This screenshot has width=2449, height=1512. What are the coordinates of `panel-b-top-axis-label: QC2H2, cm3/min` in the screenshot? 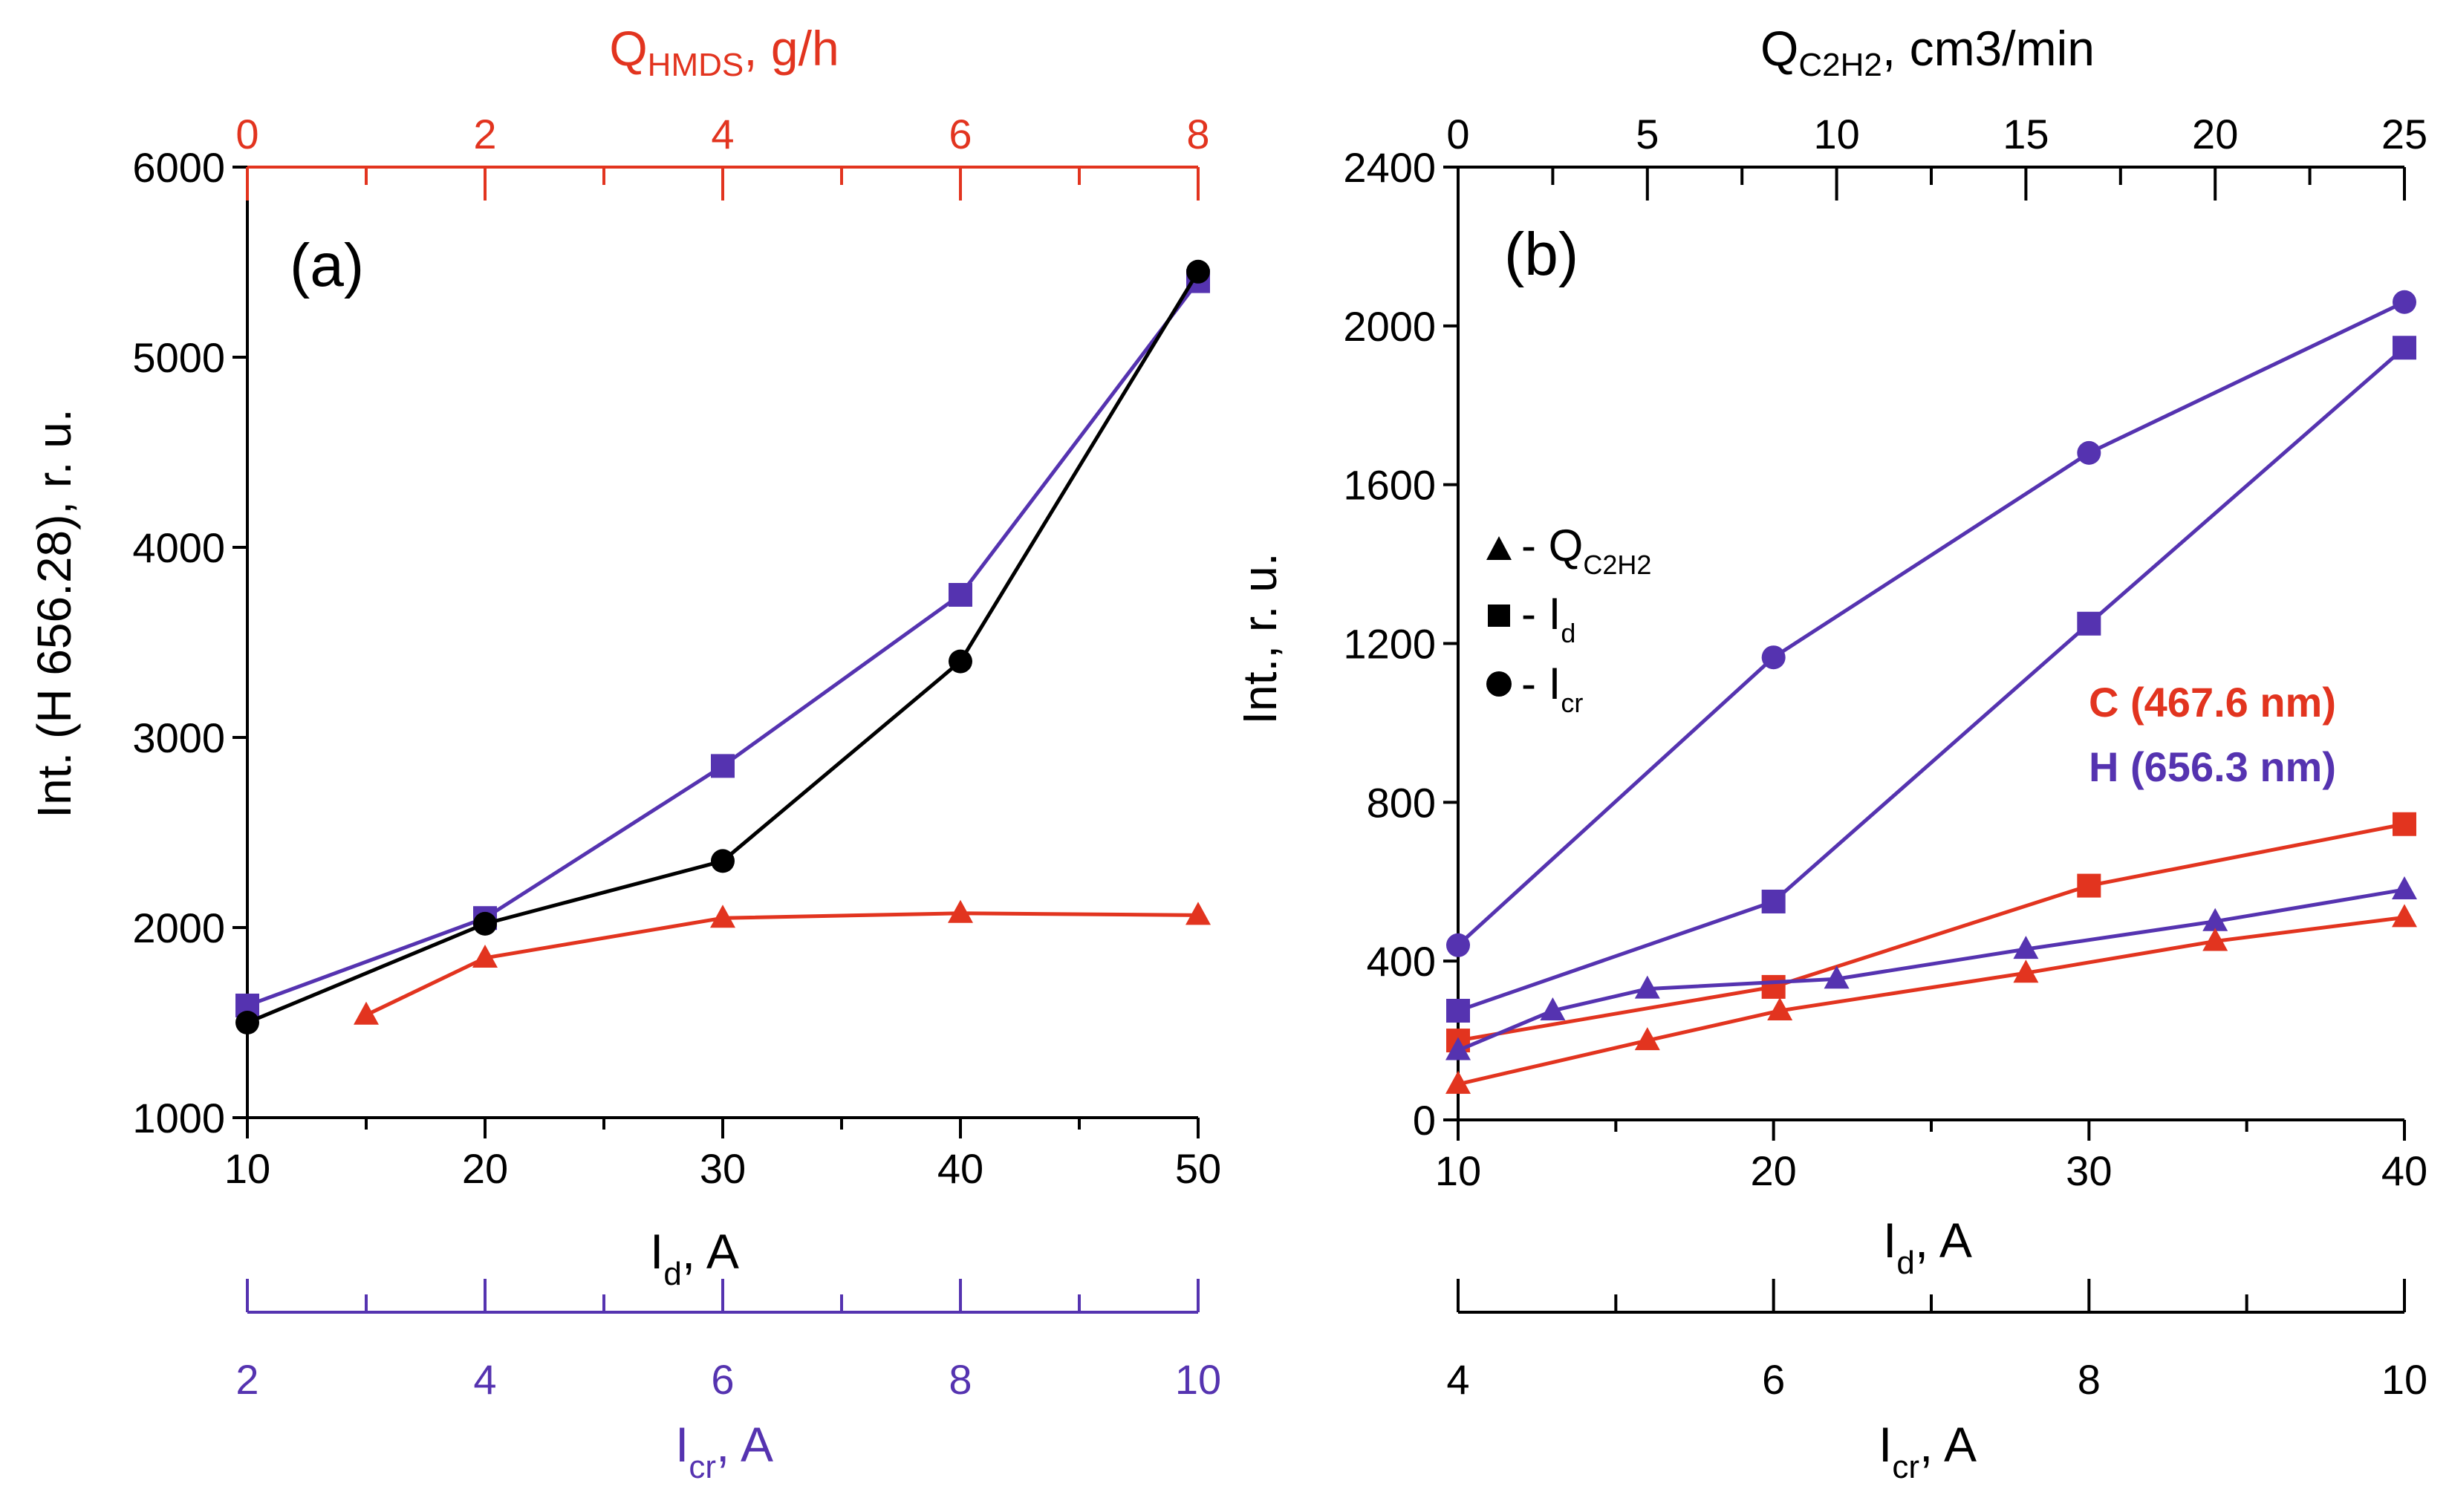 It's located at (1927, 52).